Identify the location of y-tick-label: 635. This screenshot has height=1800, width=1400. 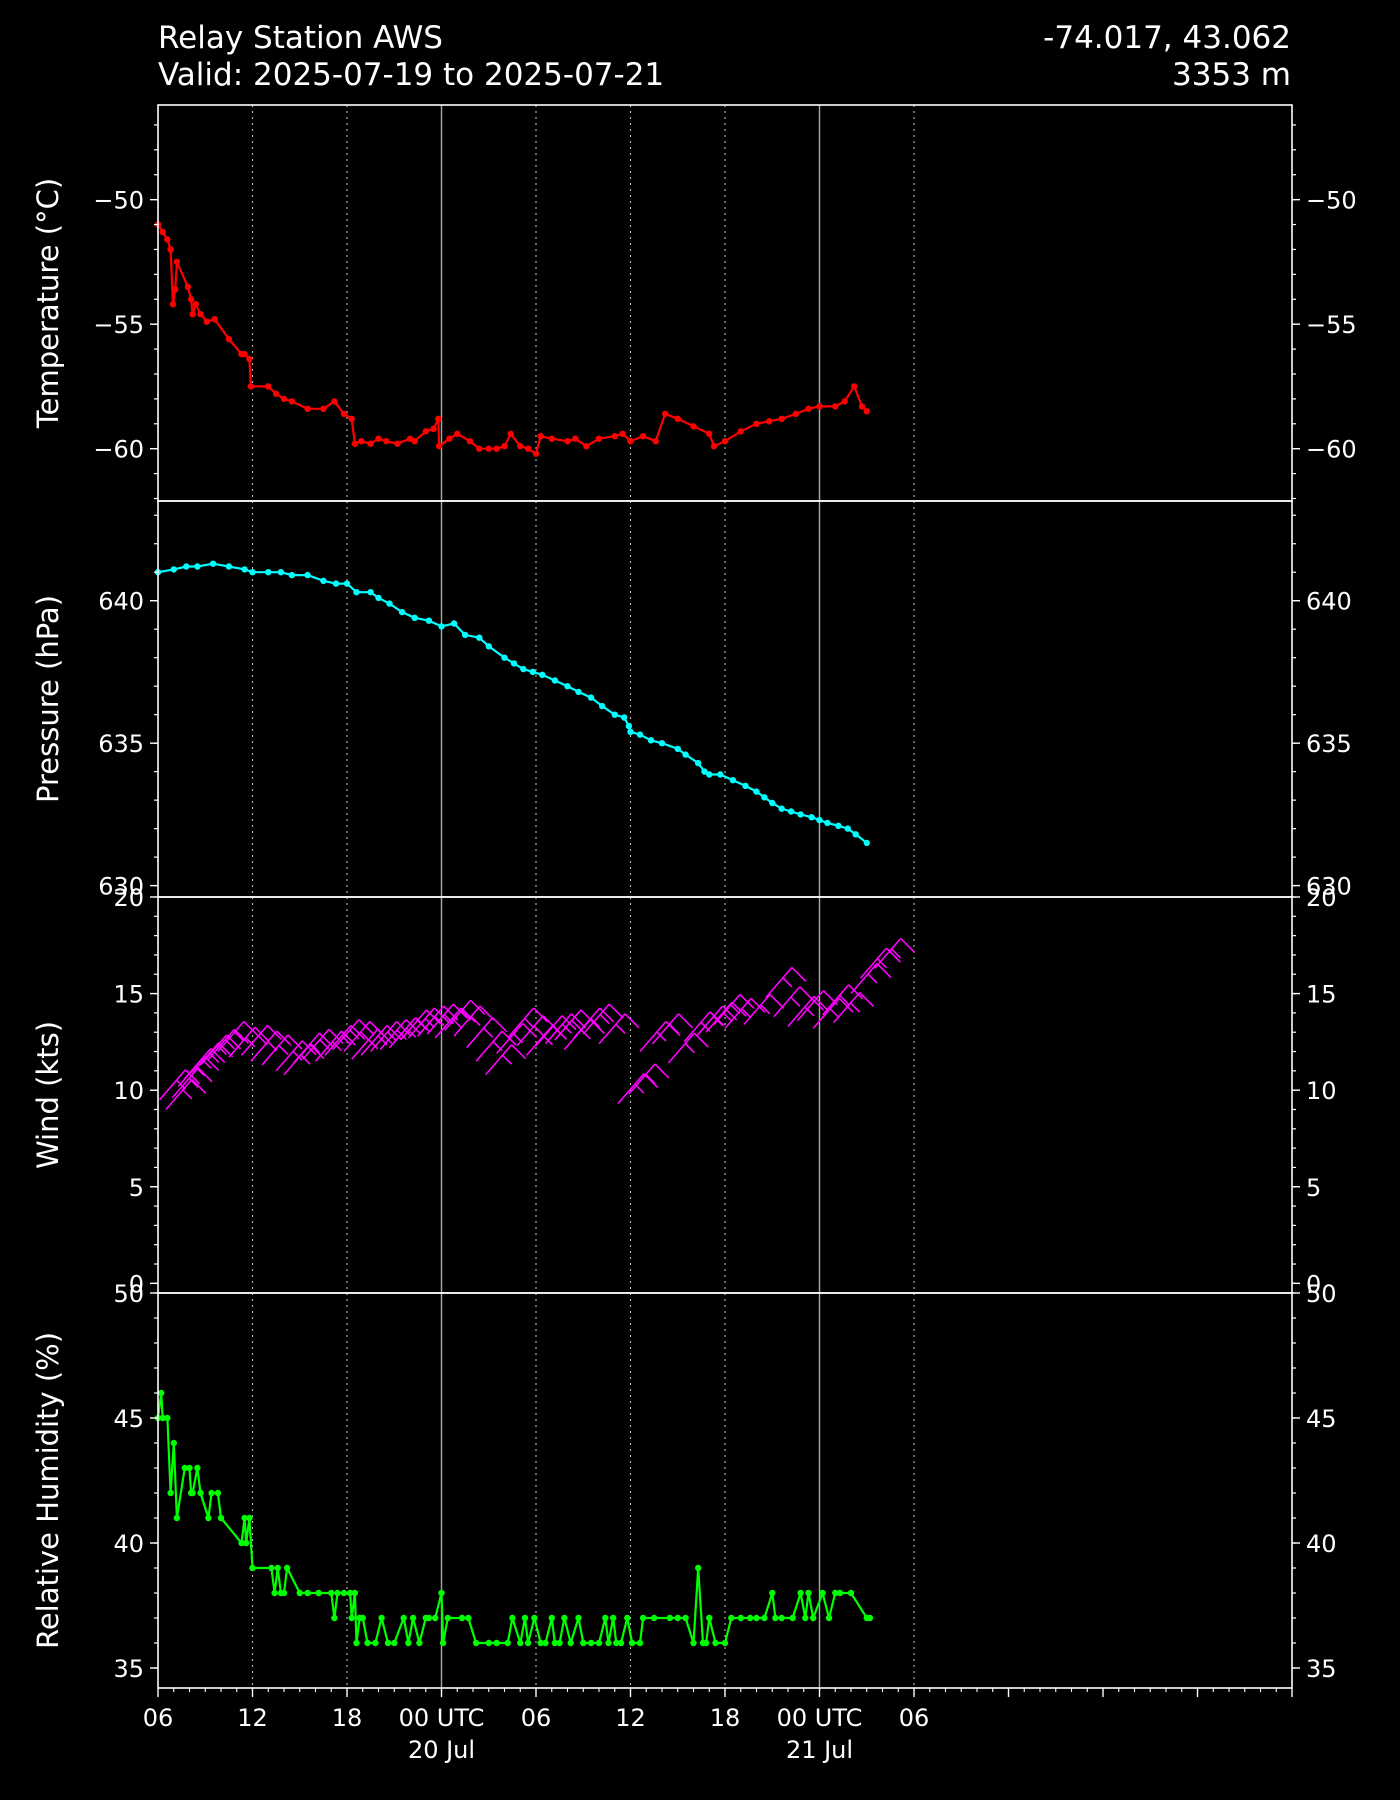
(121, 744).